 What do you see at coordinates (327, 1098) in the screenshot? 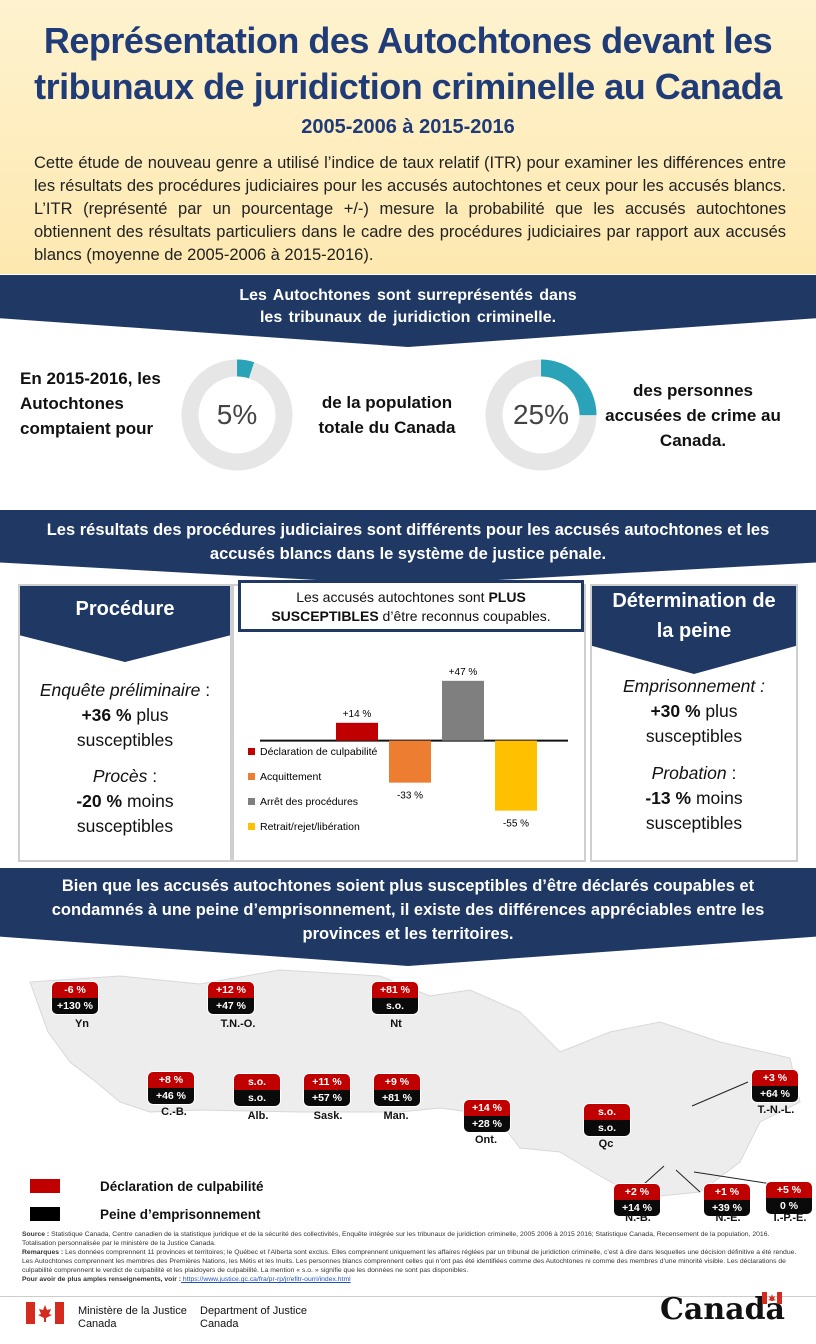
I see `prison-value: +57 %` at bounding box center [327, 1098].